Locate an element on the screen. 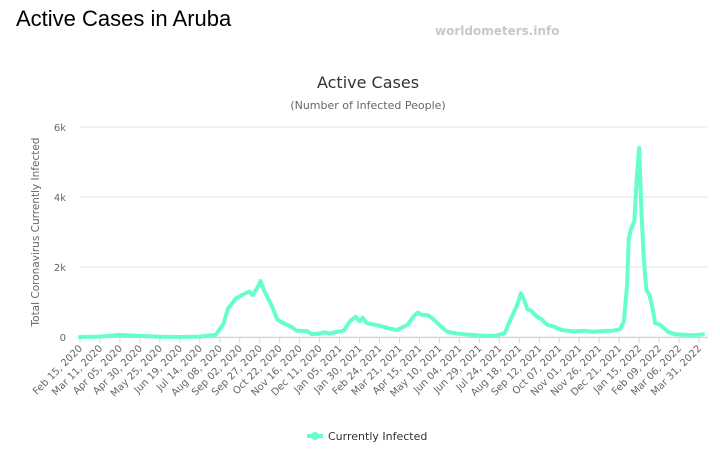  chart-subtitle: (Number of Infected People) is located at coordinates (367, 105).